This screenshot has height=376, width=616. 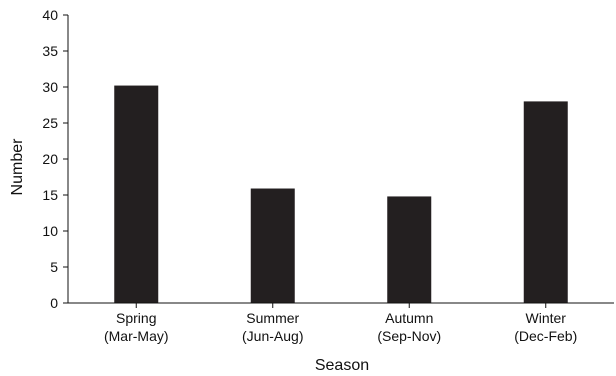 I want to click on y-tick-label: 20, so click(x=50, y=159).